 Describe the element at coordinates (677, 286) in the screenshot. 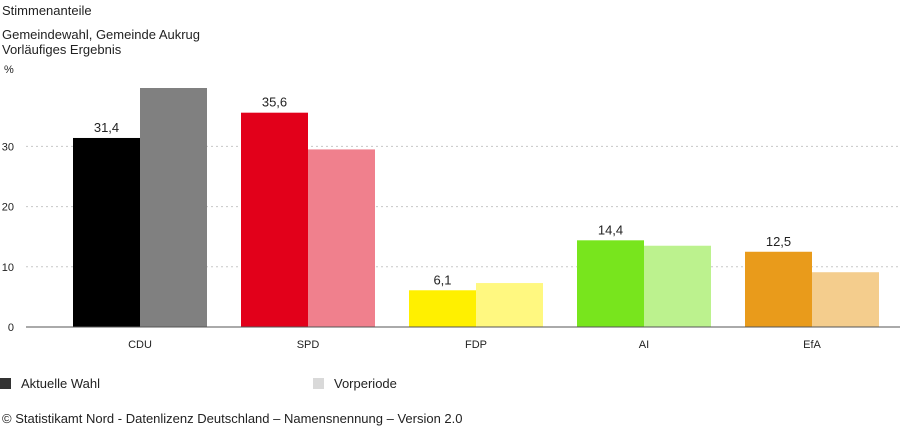

I see `bar-ai-previous` at that location.